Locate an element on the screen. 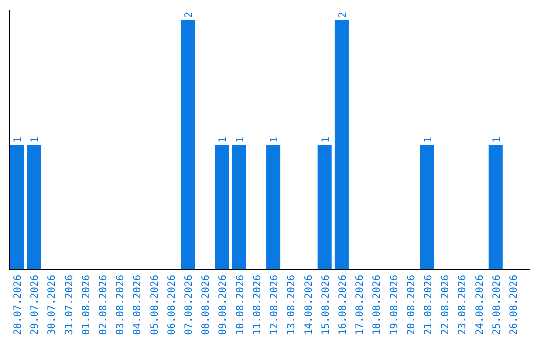 The width and height of the screenshot is (540, 340). x-tick-label: 06.08.2026 is located at coordinates (172, 305).